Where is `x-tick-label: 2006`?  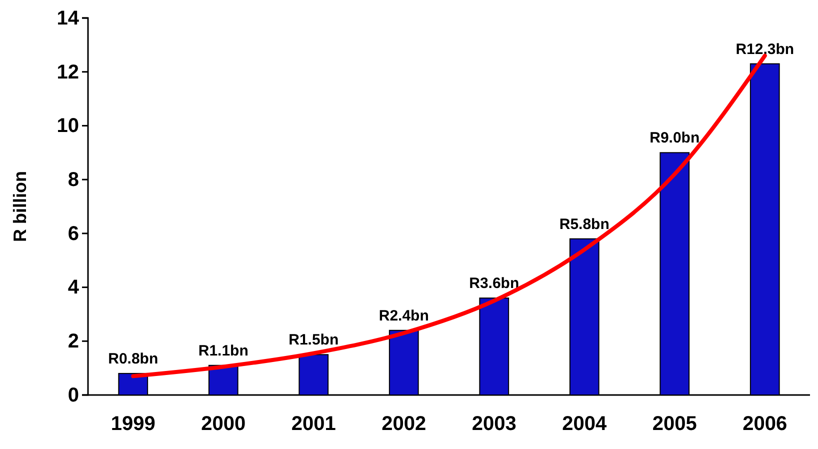
x-tick-label: 2006 is located at coordinates (765, 424).